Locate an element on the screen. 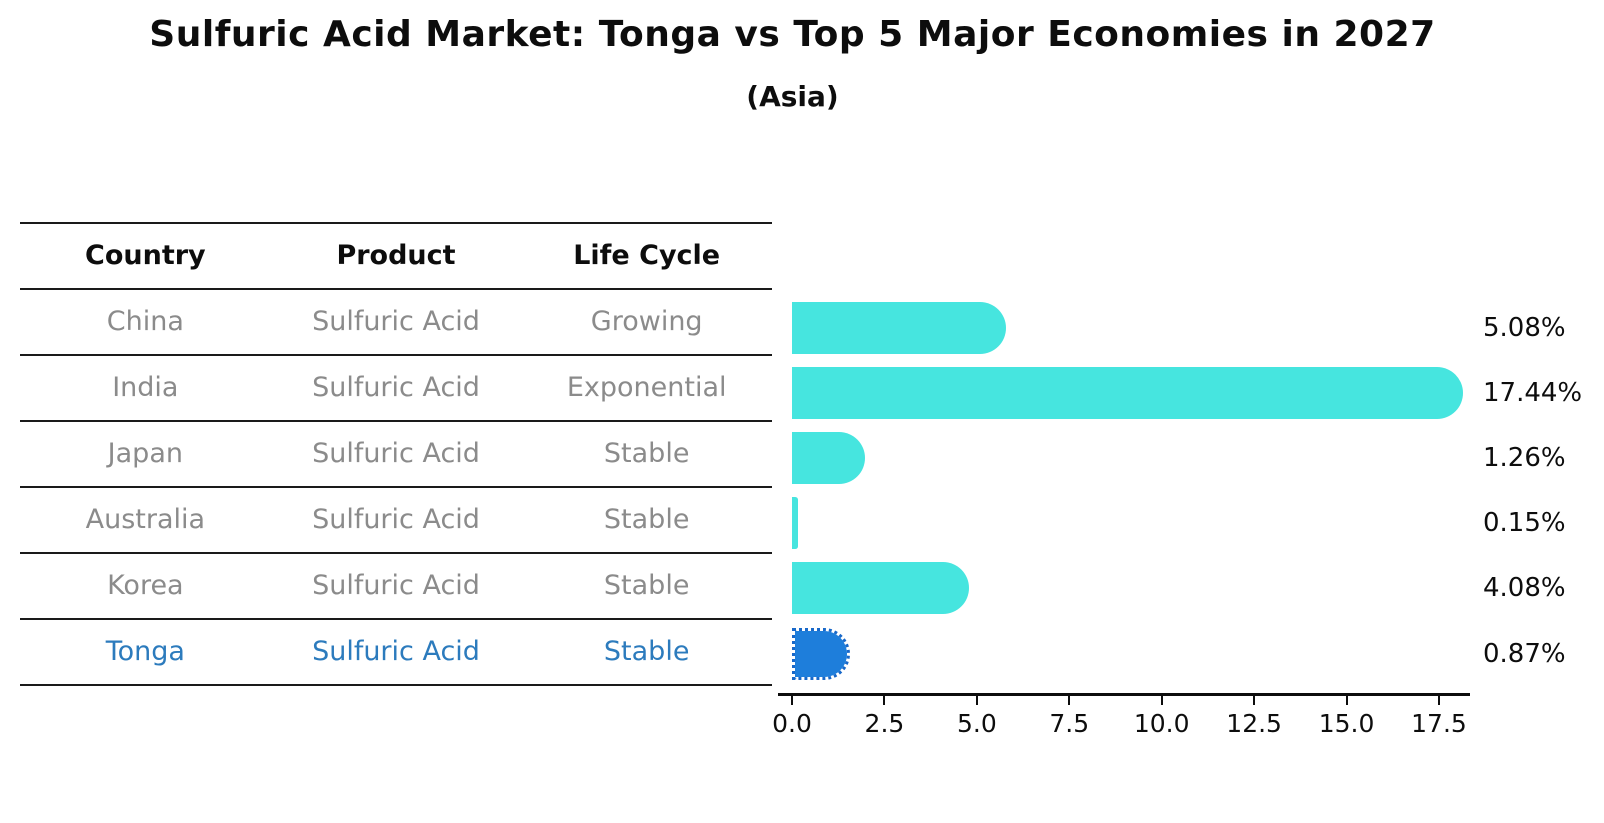  table-row-japan: Japan Sulfuric Acid Stable is located at coordinates (396, 453).